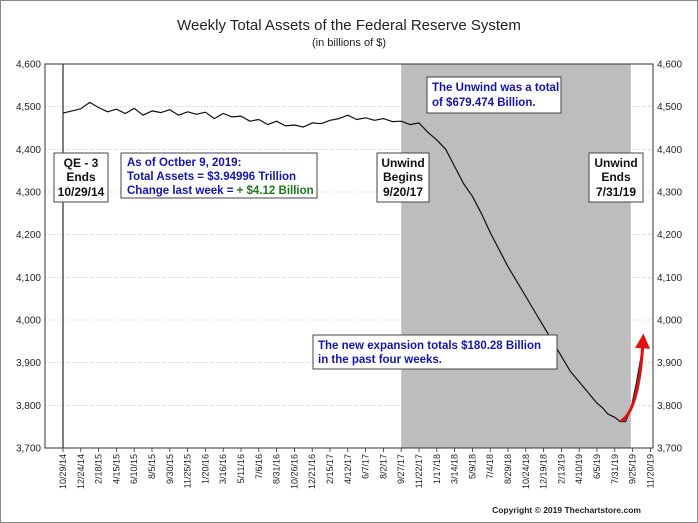 The height and width of the screenshot is (523, 698). I want to click on unwind-total-line1: The Unwind was a total, so click(495, 88).